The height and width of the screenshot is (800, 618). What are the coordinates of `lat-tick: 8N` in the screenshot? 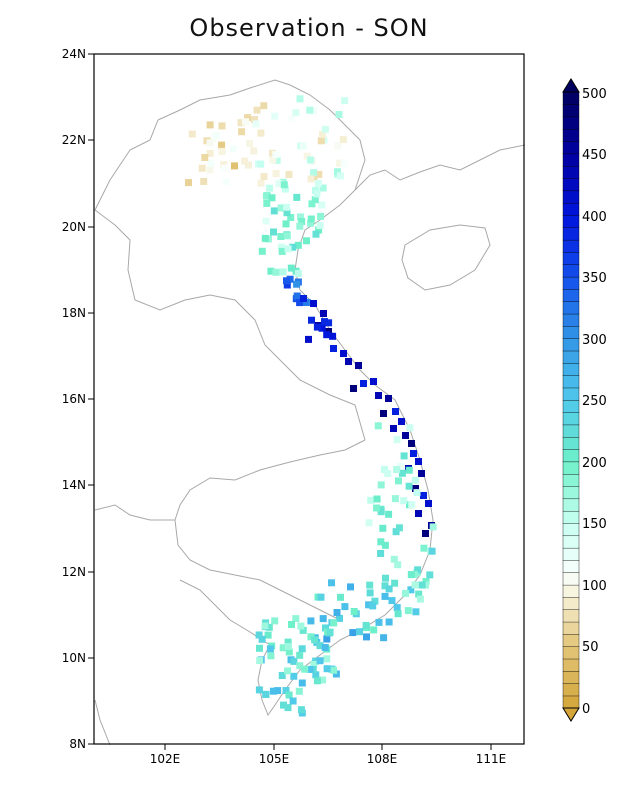 It's located at (77, 744).